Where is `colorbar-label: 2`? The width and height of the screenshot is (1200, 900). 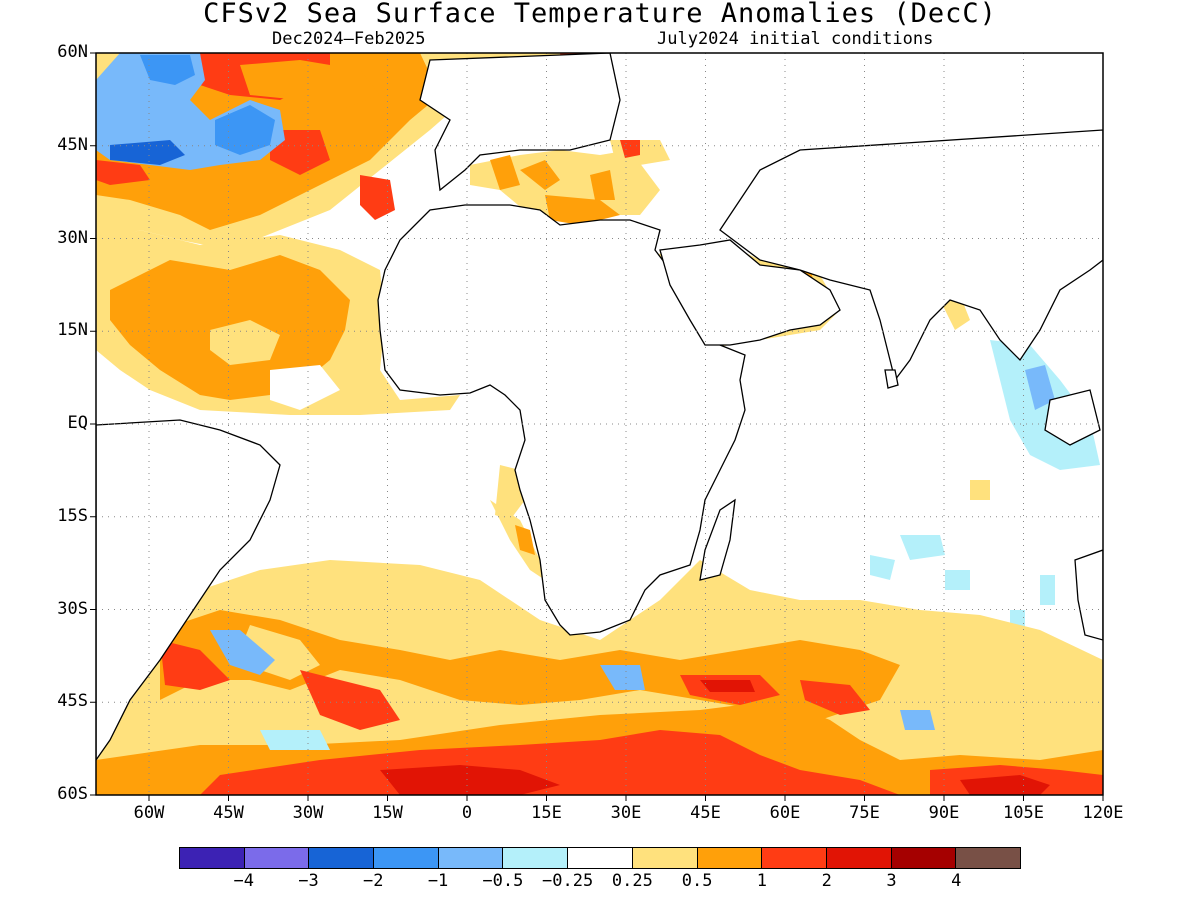
colorbar-label: 2 is located at coordinates (826, 881).